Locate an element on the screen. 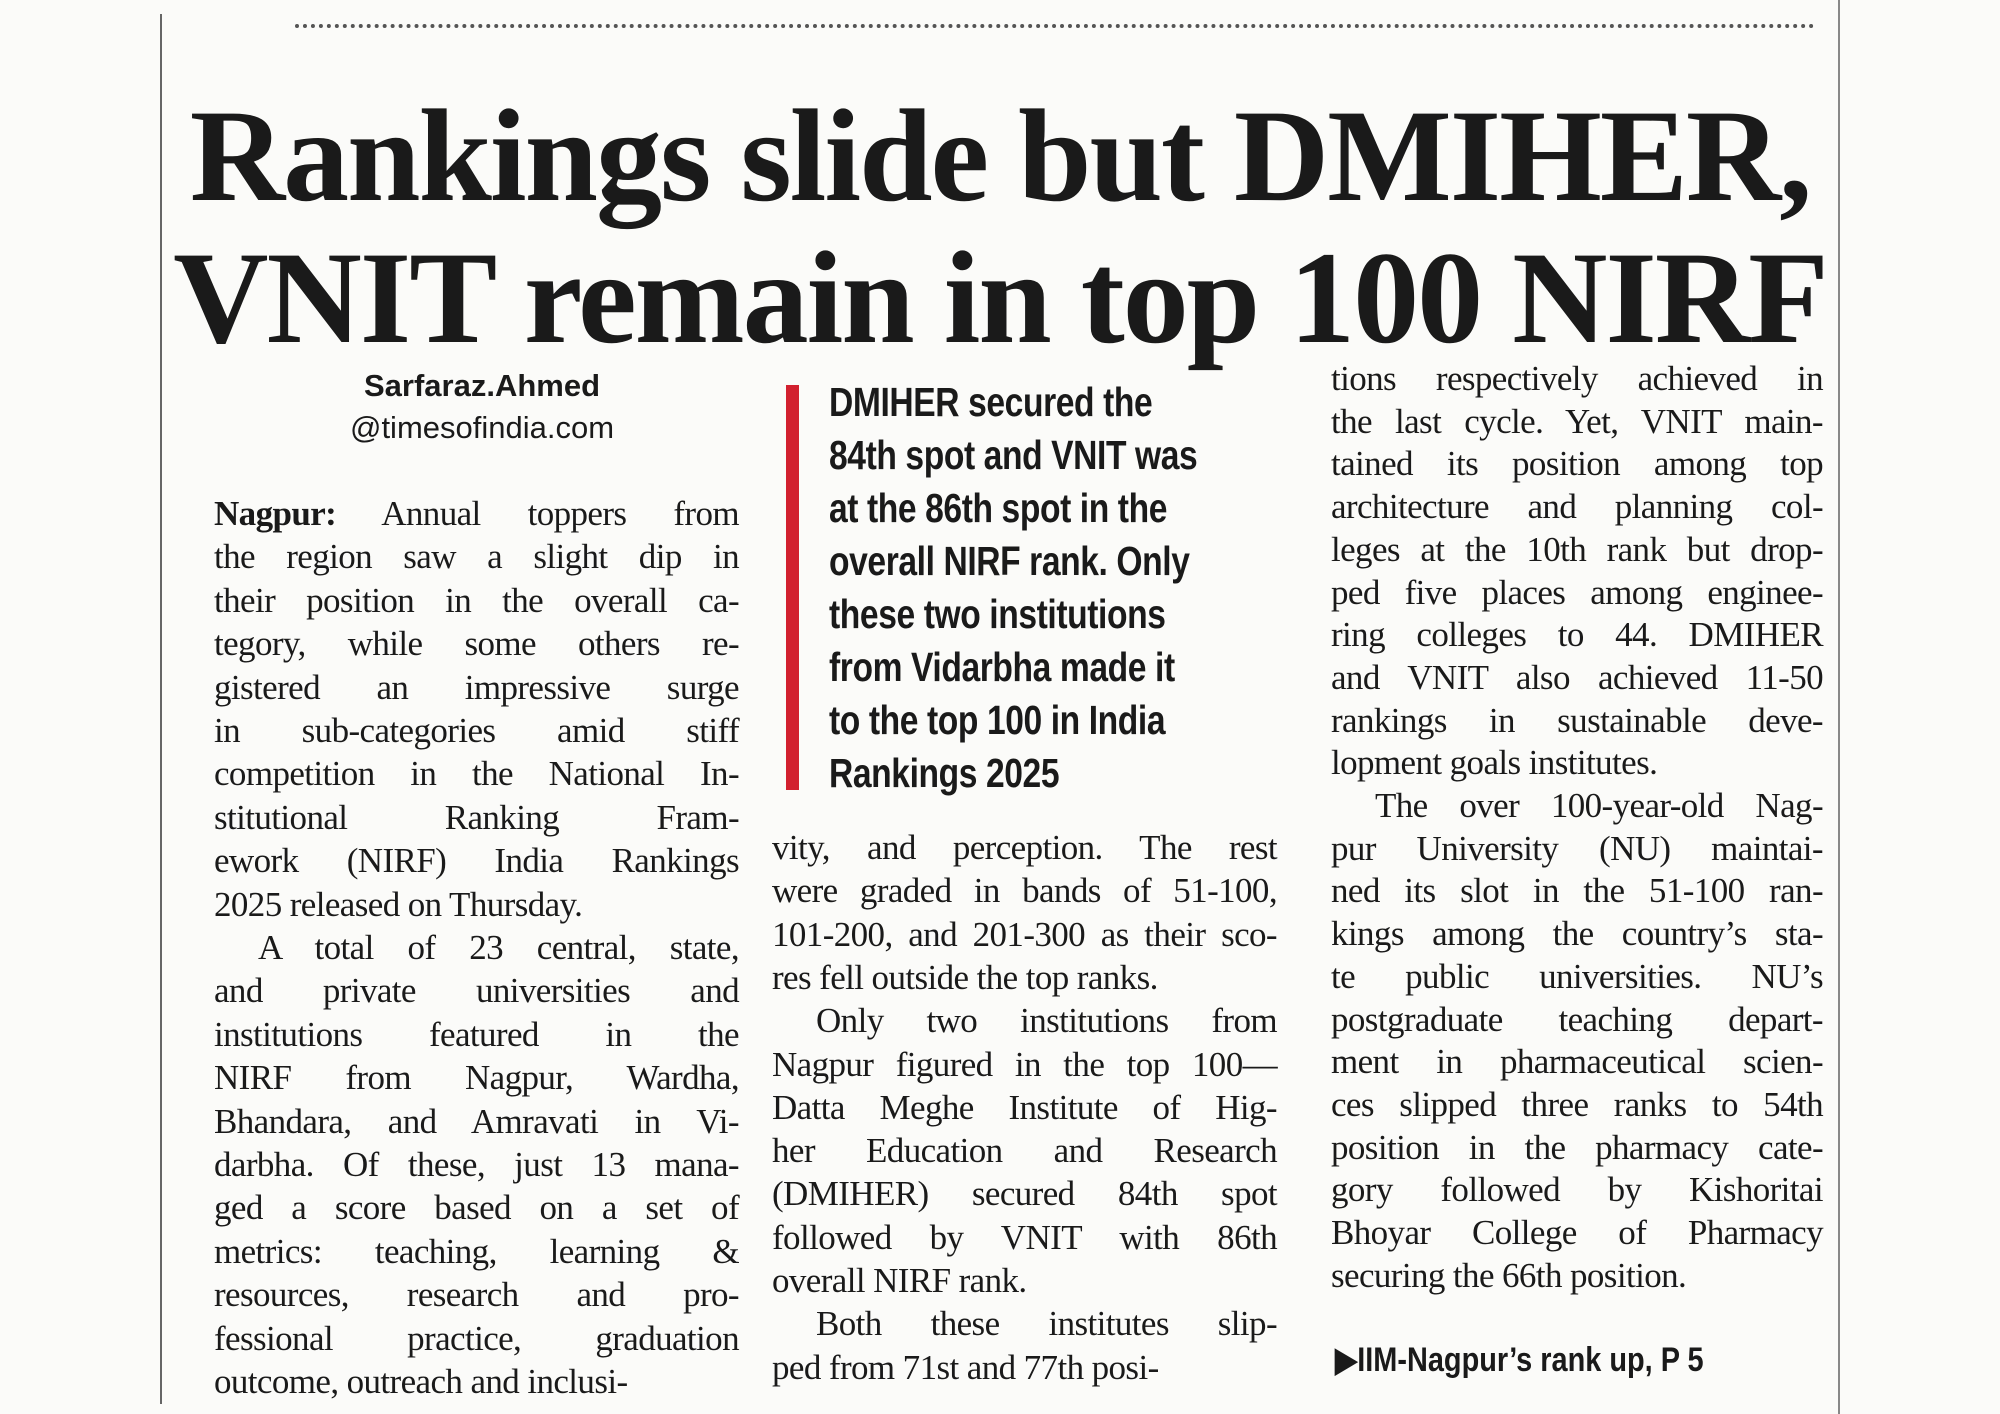 Image resolution: width=2000 pixels, height=1414 pixels. byline-name: Sarfaraz.Ahmed is located at coordinates (482, 385).